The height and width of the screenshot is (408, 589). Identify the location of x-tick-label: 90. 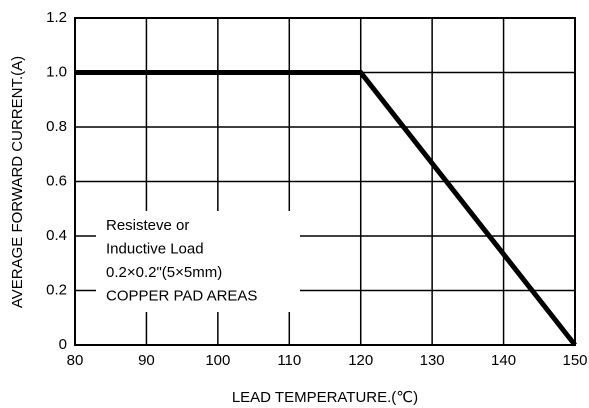
(146, 360).